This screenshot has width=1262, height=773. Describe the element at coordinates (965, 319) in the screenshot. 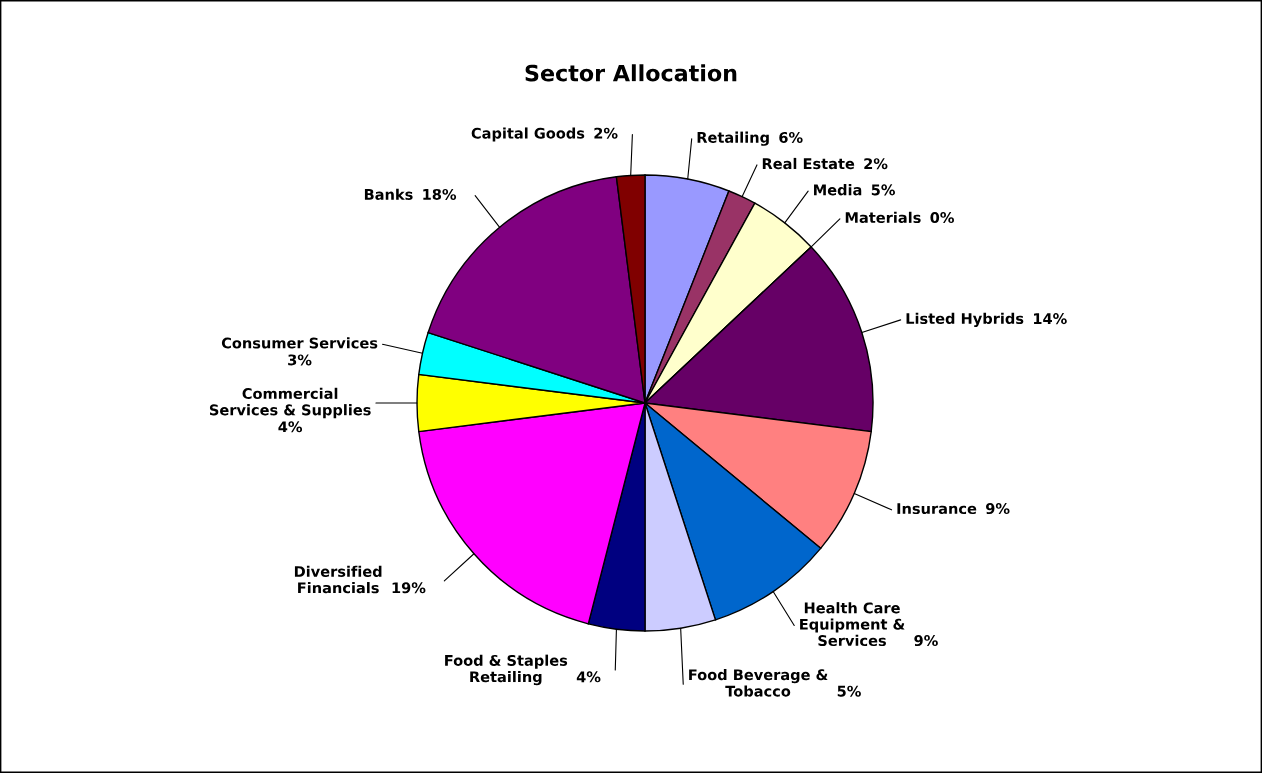

I see `slice-label: Listed Hybrids` at that location.